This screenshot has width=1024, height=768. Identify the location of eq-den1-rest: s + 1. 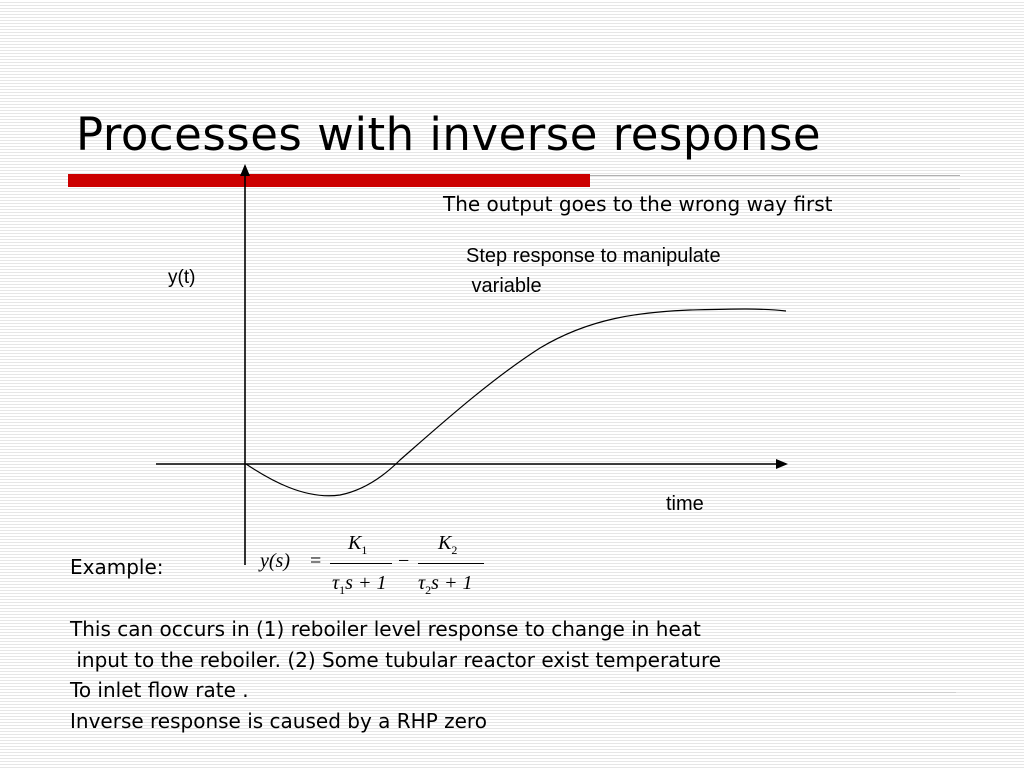
(366, 583).